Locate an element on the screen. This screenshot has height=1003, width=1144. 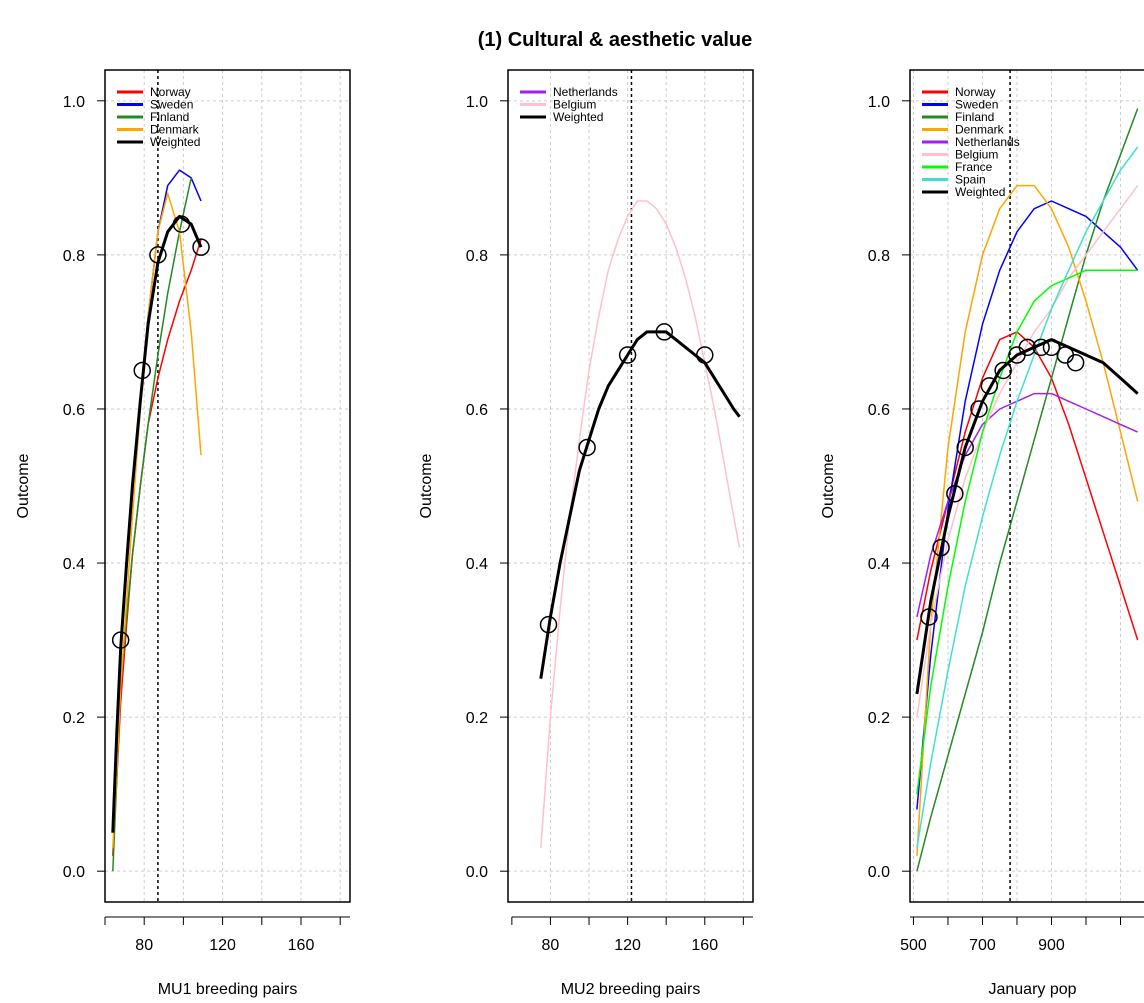
panel-1-legend-label: Denmark is located at coordinates (175, 130).